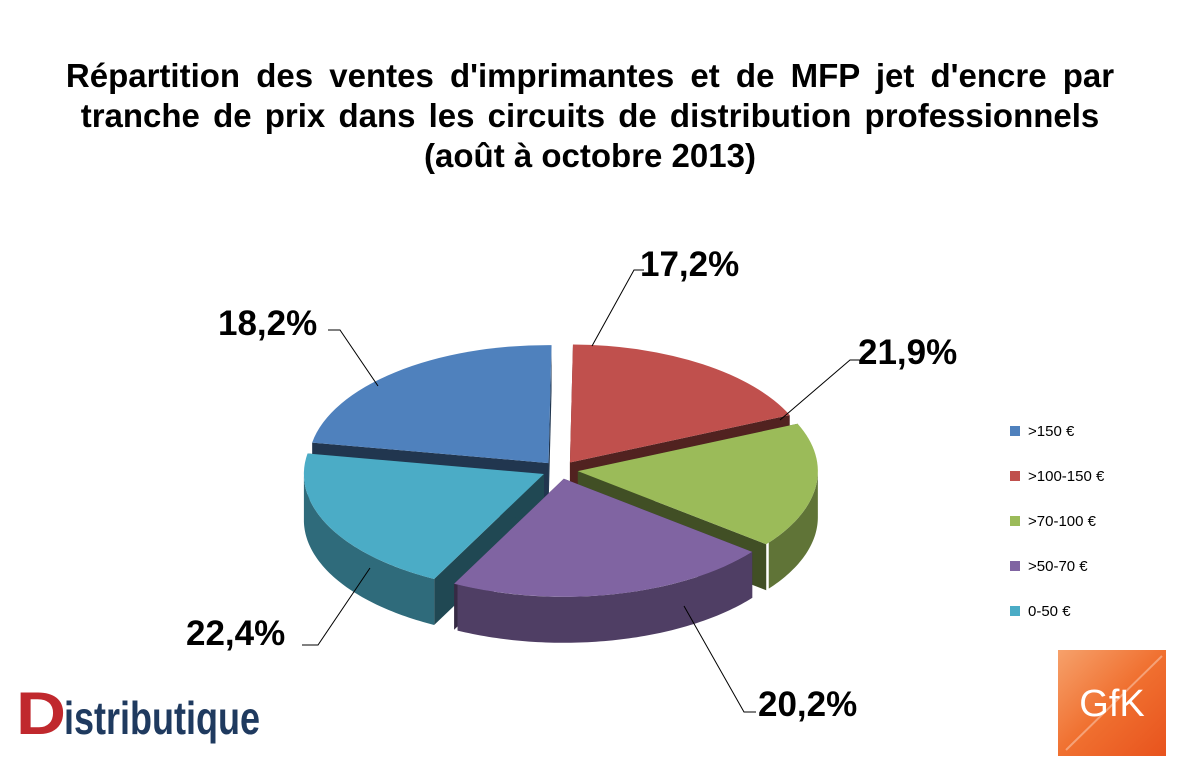 The width and height of the screenshot is (1178, 767). What do you see at coordinates (1085, 431) in the screenshot?
I see `legend-item-1: >150 €` at bounding box center [1085, 431].